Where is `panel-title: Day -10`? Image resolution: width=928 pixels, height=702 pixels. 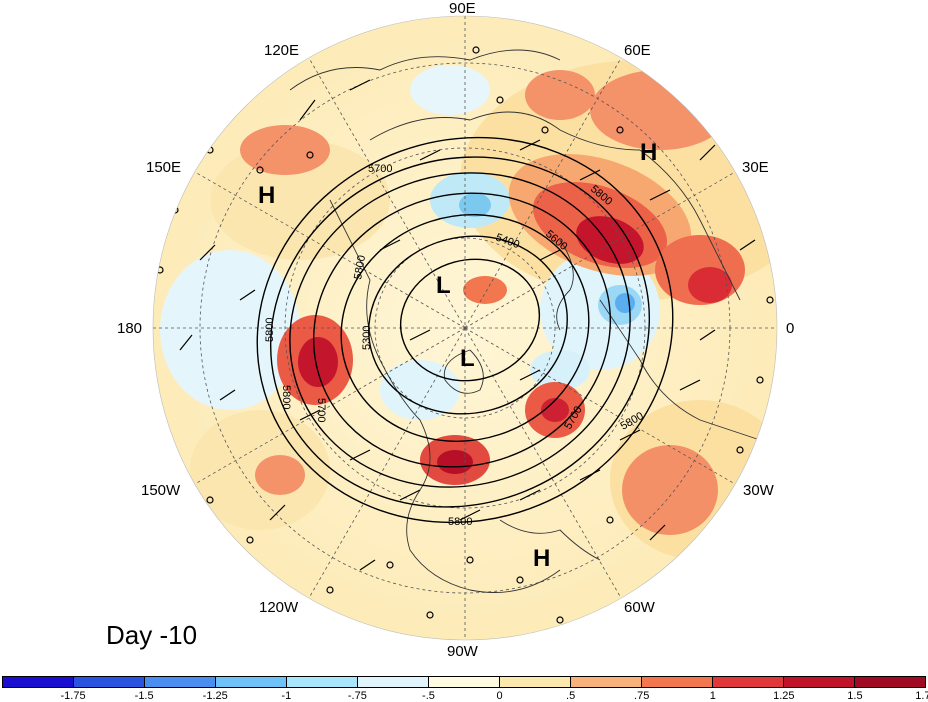 panel-title: Day -10 is located at coordinates (152, 635).